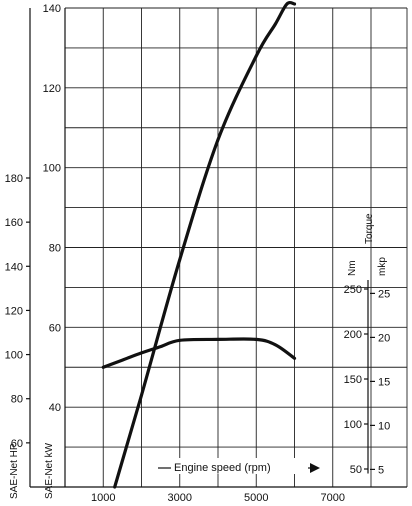  Describe the element at coordinates (55, 249) in the screenshot. I see `kw-tick-label: 80` at that location.